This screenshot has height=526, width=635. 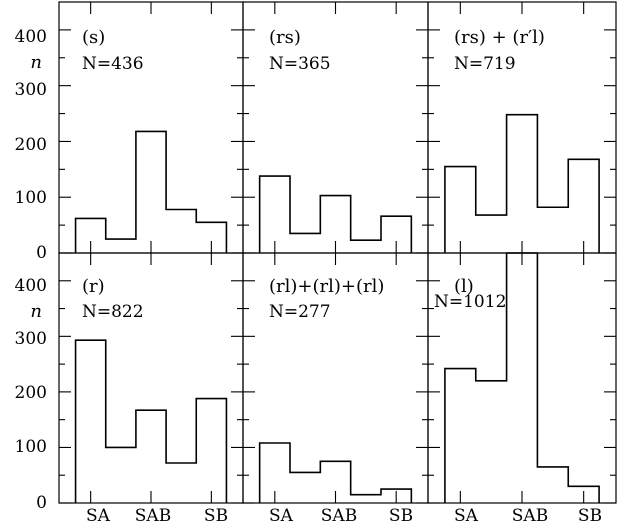 What do you see at coordinates (31, 339) in the screenshot?
I see `ytick-bottom-300: 300` at bounding box center [31, 339].